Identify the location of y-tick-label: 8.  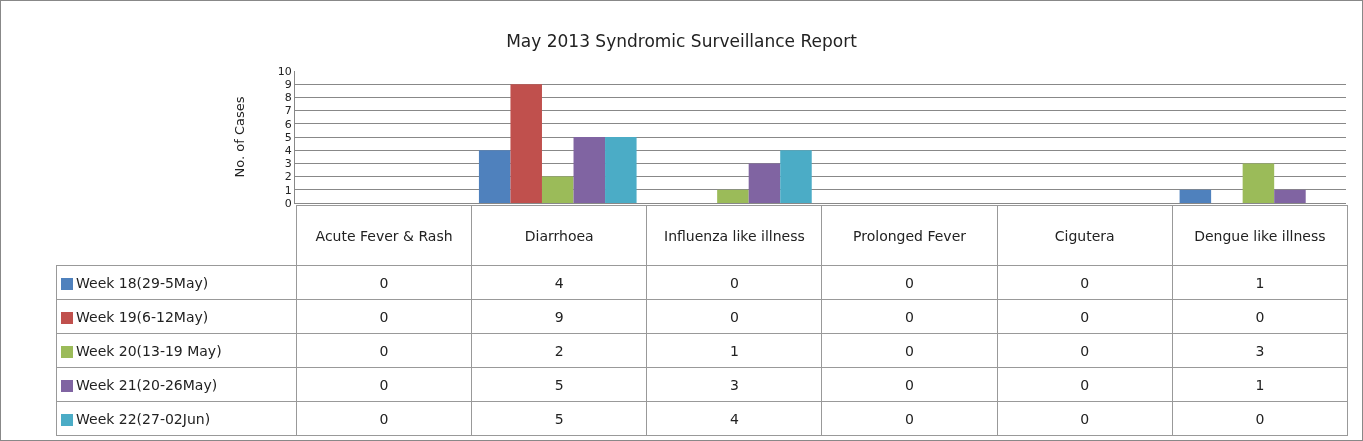
(288, 98).